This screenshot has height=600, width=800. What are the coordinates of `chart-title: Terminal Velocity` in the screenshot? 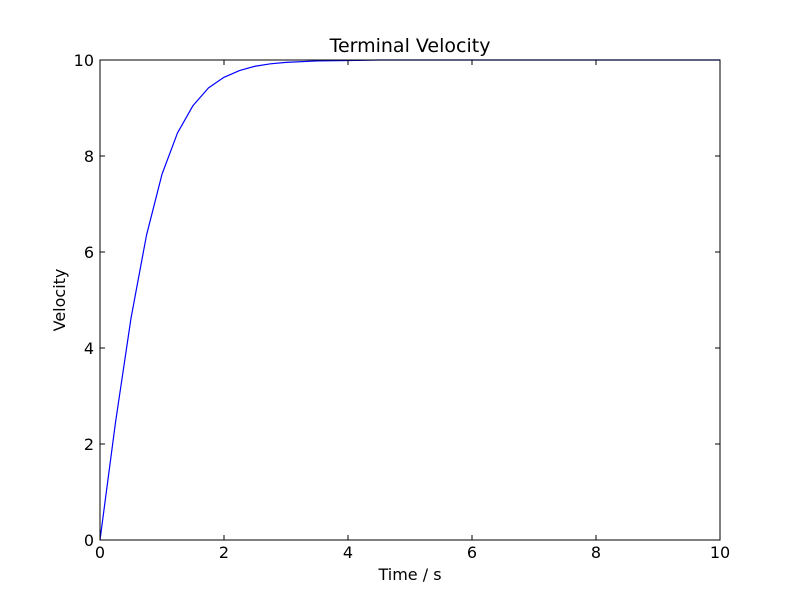 It's located at (410, 46).